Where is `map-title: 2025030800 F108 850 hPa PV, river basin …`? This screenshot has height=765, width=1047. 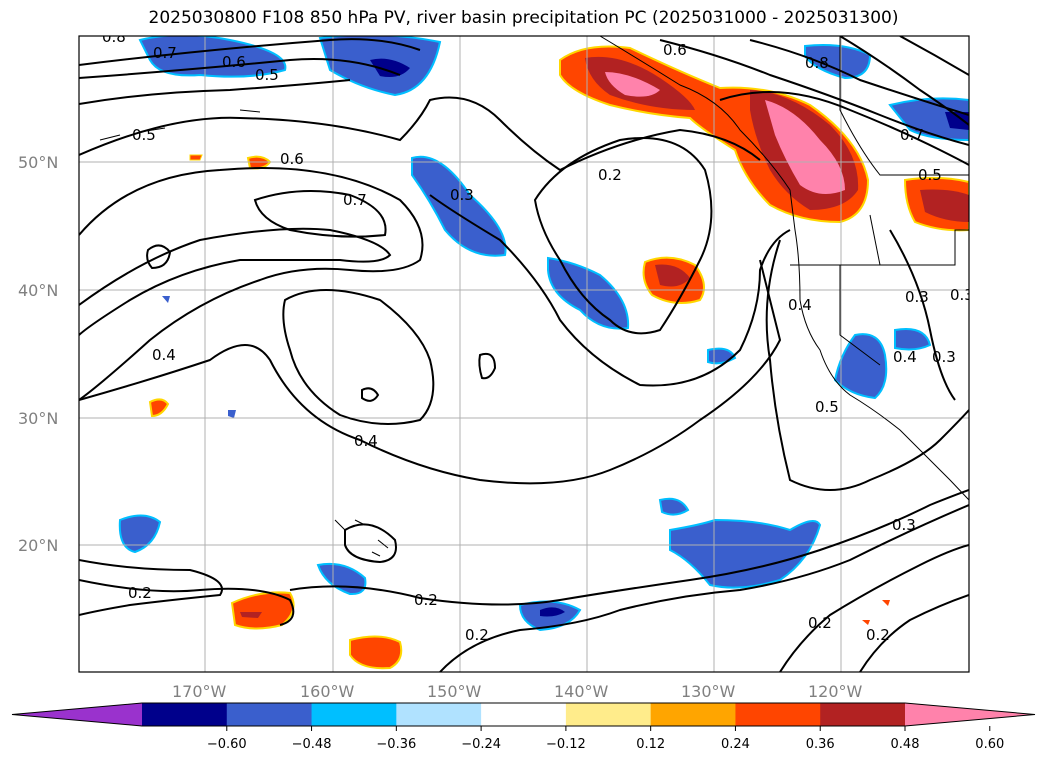 map-title: 2025030800 F108 850 hPa PV, river basin … is located at coordinates (523, 18).